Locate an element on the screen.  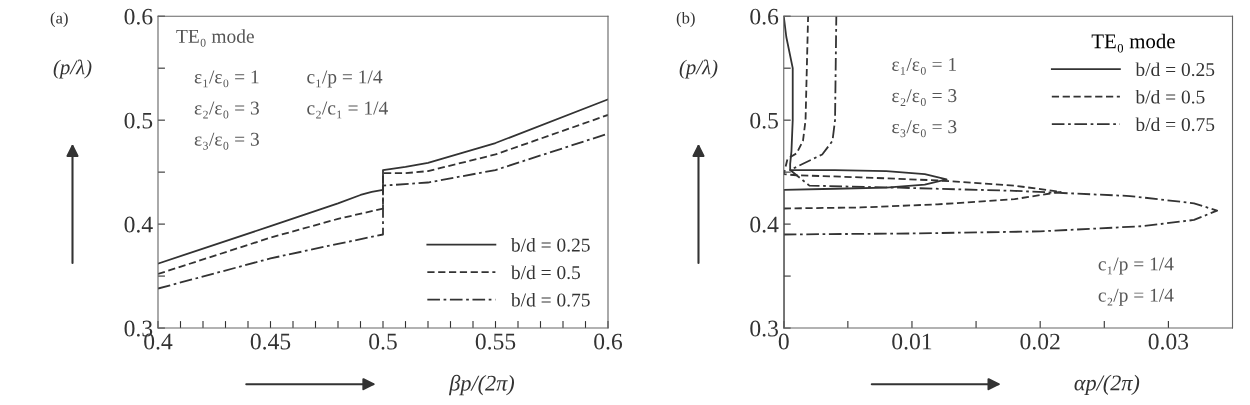
x-tick-label: 0 is located at coordinates (783, 341).